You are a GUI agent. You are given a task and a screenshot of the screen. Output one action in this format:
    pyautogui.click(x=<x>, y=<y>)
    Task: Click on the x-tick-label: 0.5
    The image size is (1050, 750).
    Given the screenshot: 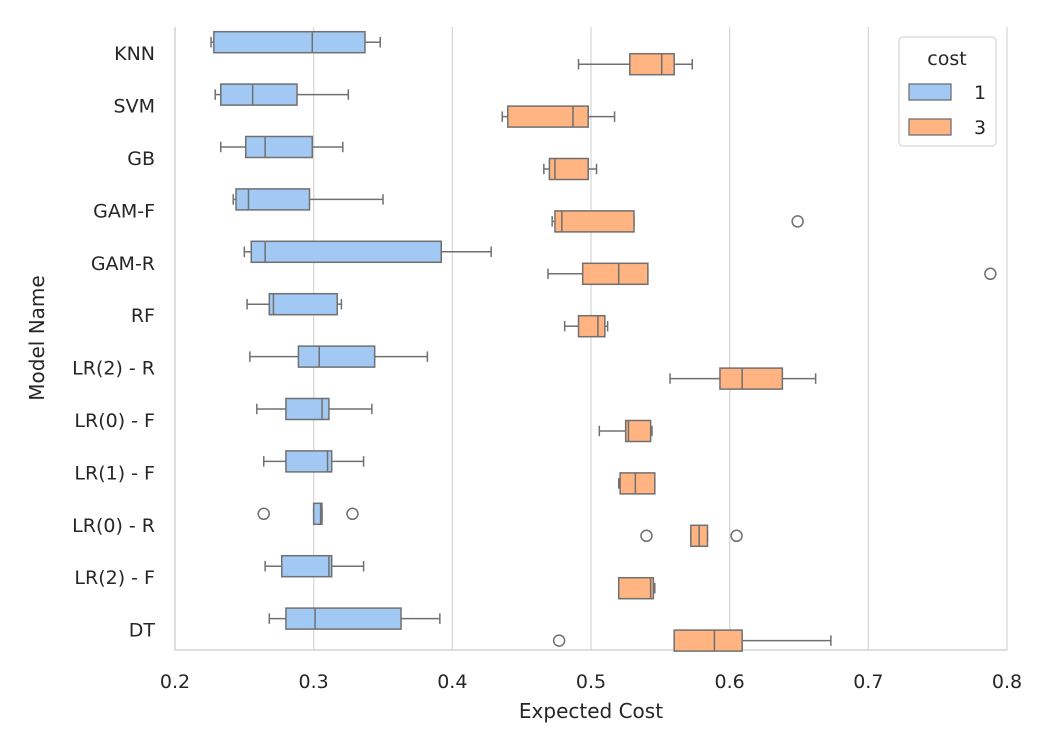 What is the action you would take?
    pyautogui.click(x=591, y=682)
    